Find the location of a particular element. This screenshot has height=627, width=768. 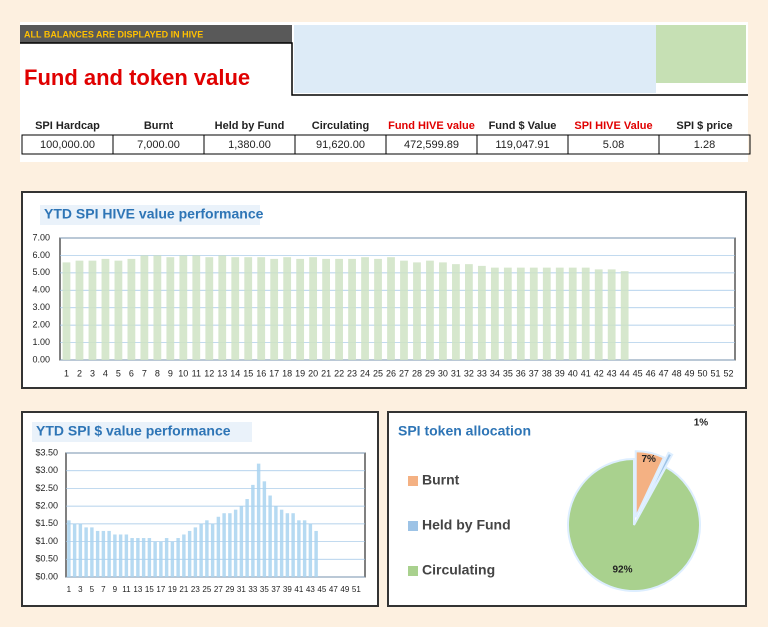

column-header: Burnt is located at coordinates (159, 126).